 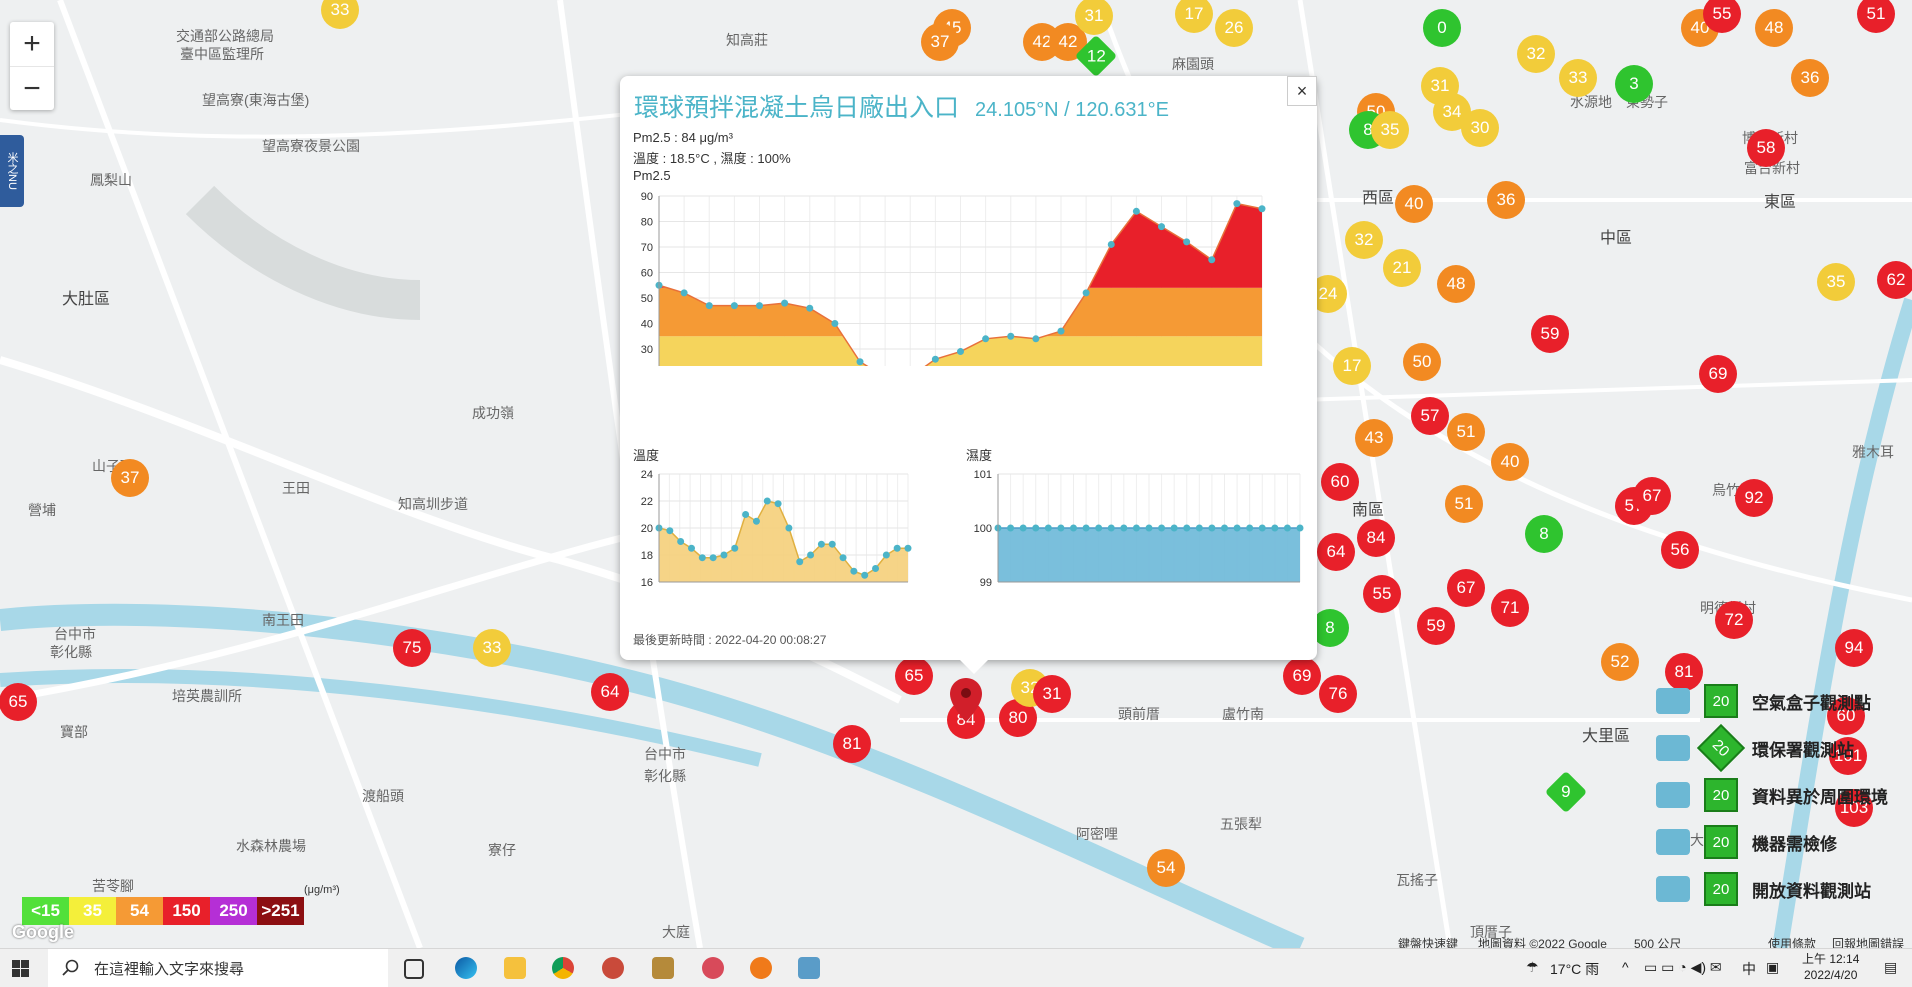 I want to click on show-hidden-icons-icon: ^, so click(x=1625, y=967).